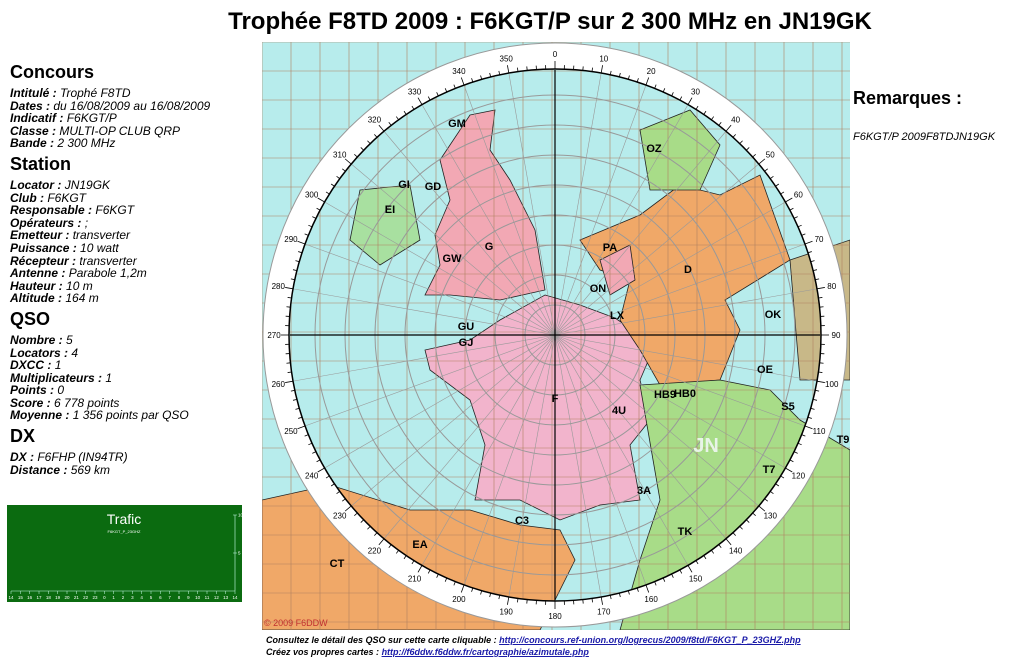  What do you see at coordinates (30, 105) in the screenshot?
I see `info-key: Dates :` at bounding box center [30, 105].